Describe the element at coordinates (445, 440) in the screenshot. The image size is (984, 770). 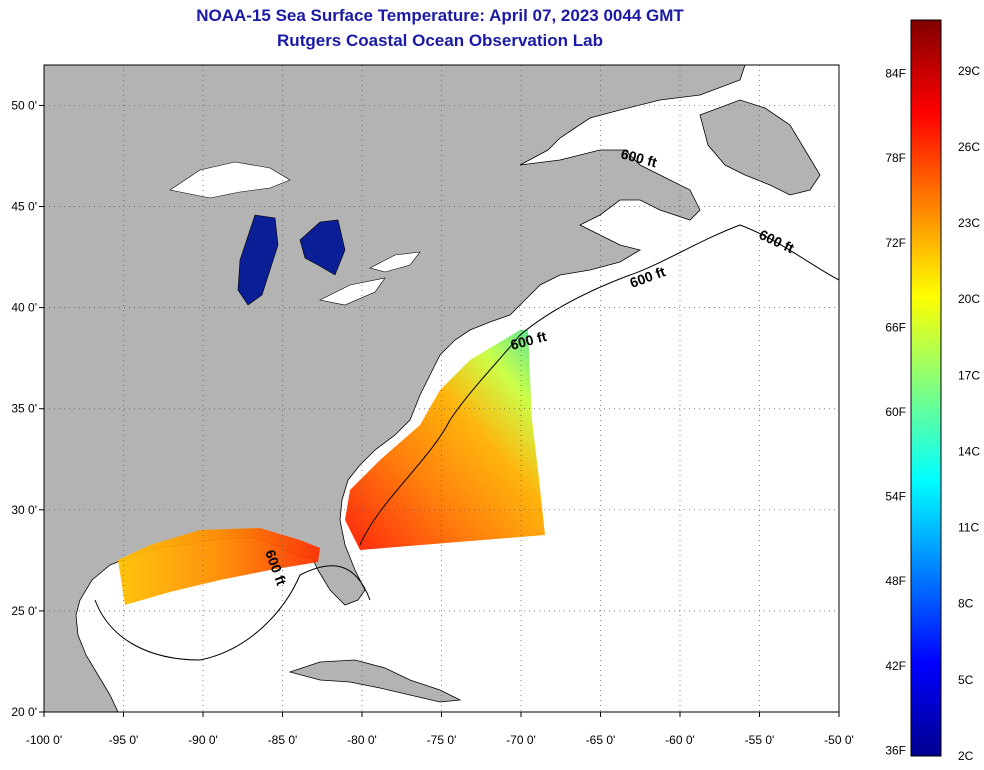
I see `sst-swath-atlantic` at that location.